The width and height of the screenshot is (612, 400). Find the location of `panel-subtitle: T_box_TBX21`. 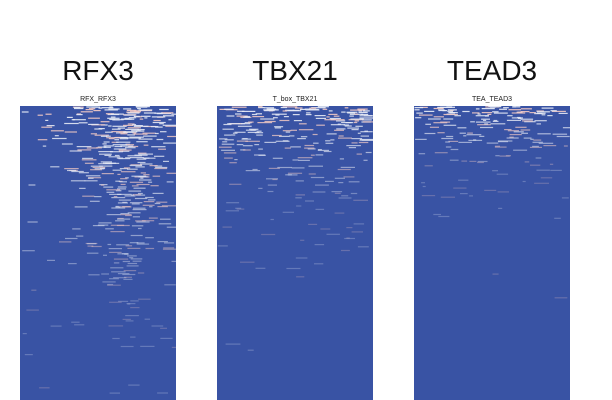

panel-subtitle: T_box_TBX21 is located at coordinates (295, 99).